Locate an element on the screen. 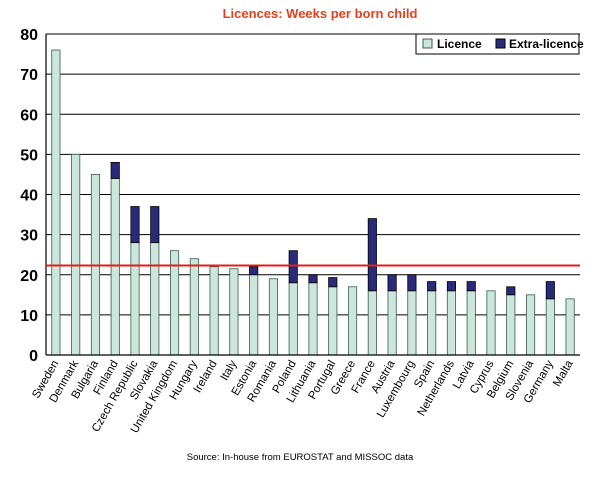 Image resolution: width=600 pixels, height=501 pixels. legend-label-extra-licence: Extra-licence is located at coordinates (546, 44).